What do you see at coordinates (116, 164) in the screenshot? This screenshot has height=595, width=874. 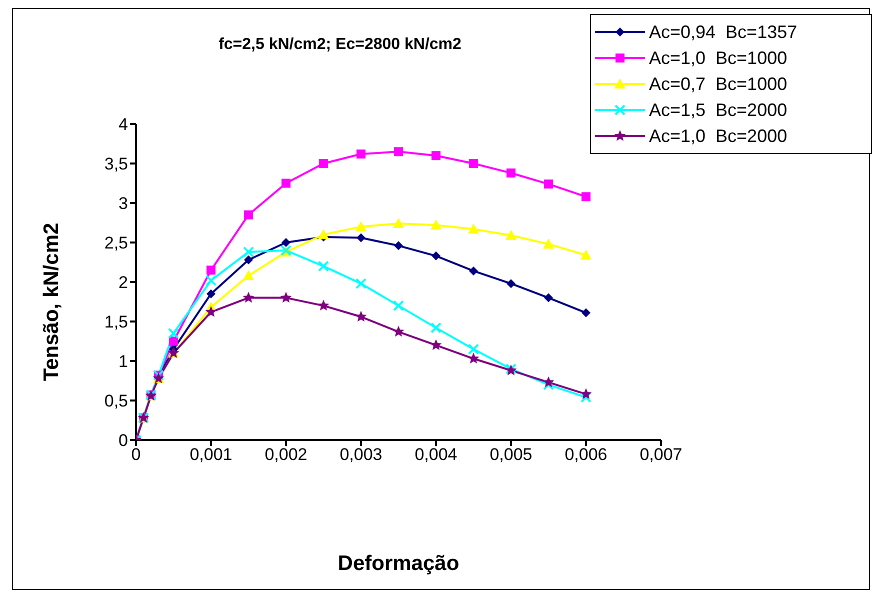 I see `y-tick-label: 3,5` at bounding box center [116, 164].